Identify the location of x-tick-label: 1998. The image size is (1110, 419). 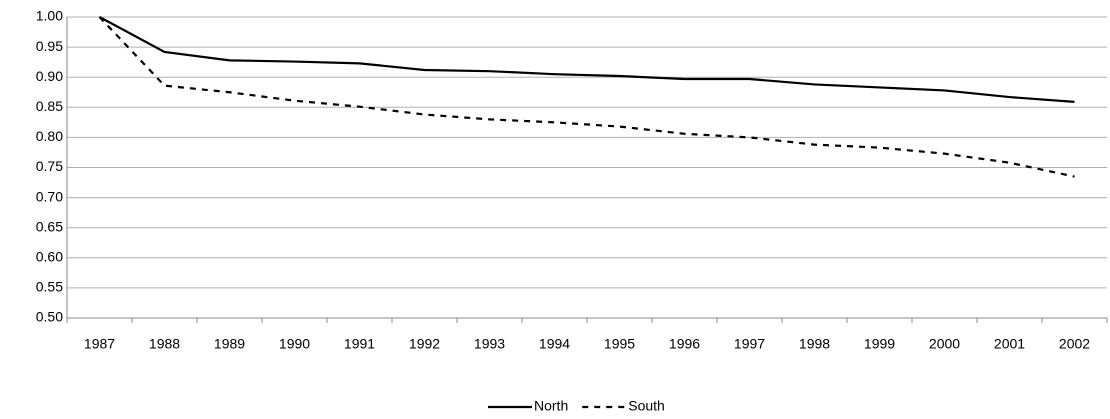
(814, 344).